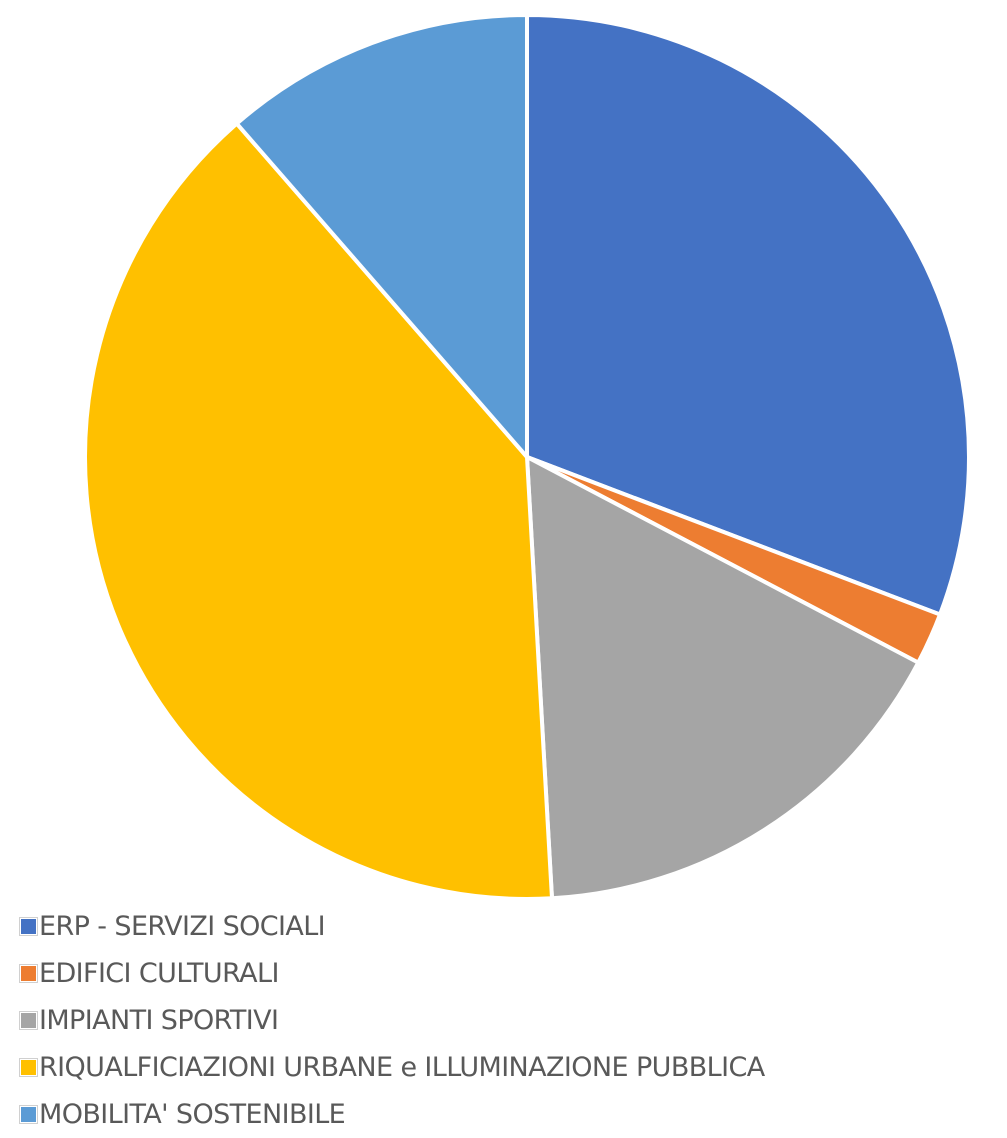  Describe the element at coordinates (392, 973) in the screenshot. I see `legend-item: EDIFICI CULTURALI` at that location.